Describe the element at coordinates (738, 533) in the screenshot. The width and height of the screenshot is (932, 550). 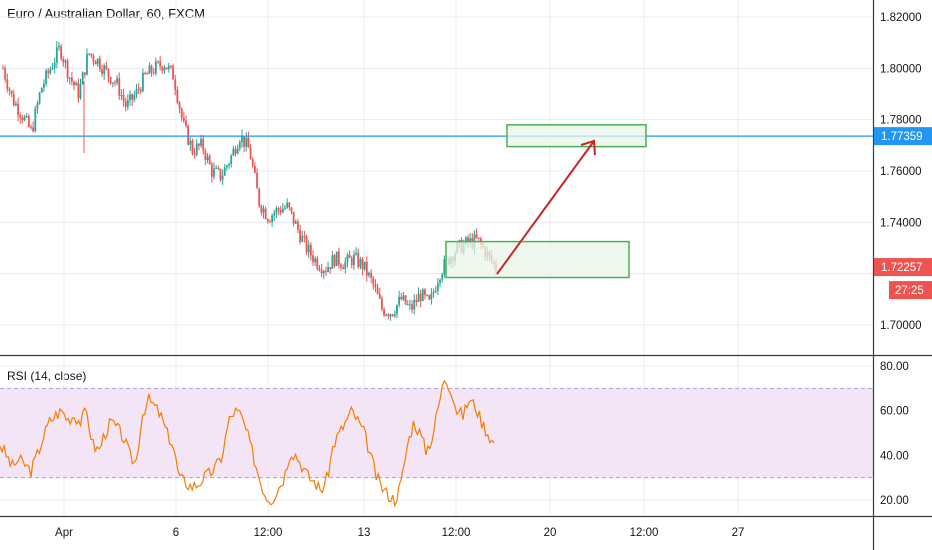
I see `x-tick-label: 27` at that location.